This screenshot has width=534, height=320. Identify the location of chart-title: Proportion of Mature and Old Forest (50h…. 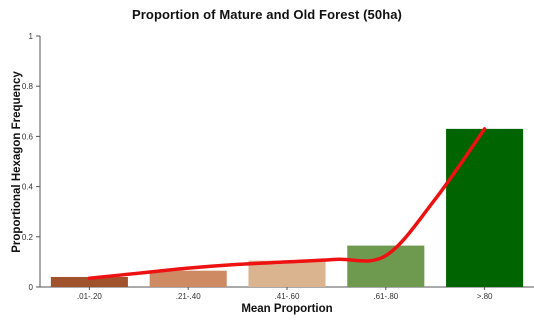
(267, 14).